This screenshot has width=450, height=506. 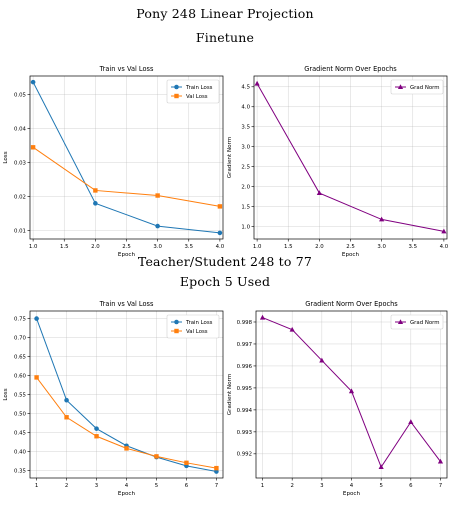 I want to click on y-tick-label: 1.5, so click(x=245, y=208).